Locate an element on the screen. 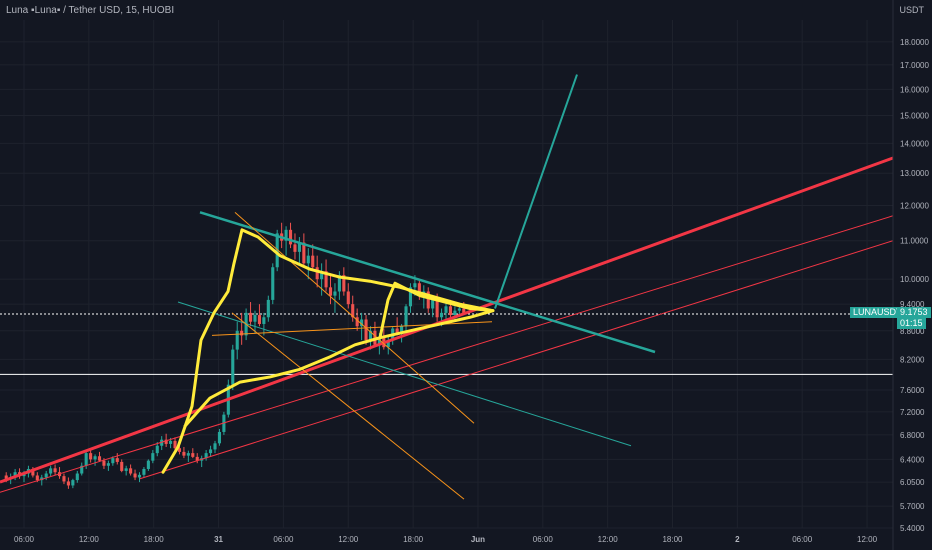  x-tick-label: Jun is located at coordinates (478, 539).